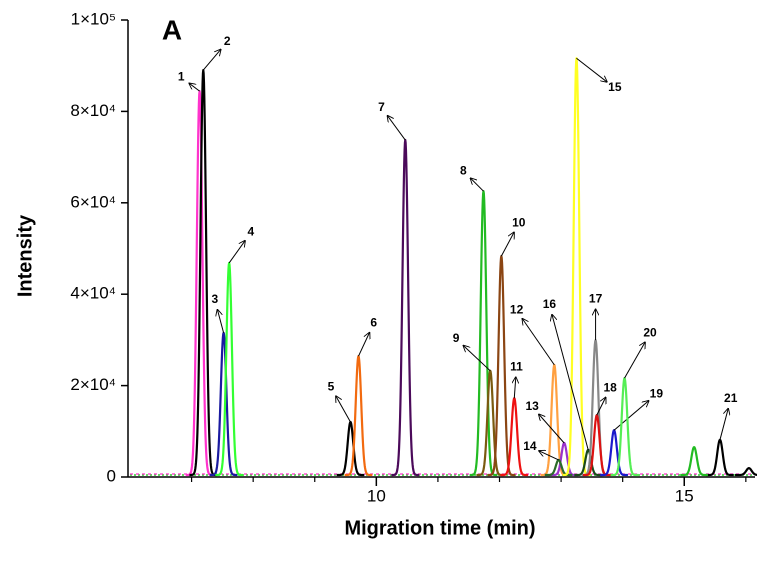 This screenshot has height=561, width=757. Describe the element at coordinates (519, 223) in the screenshot. I see `peak-label: 10` at that location.